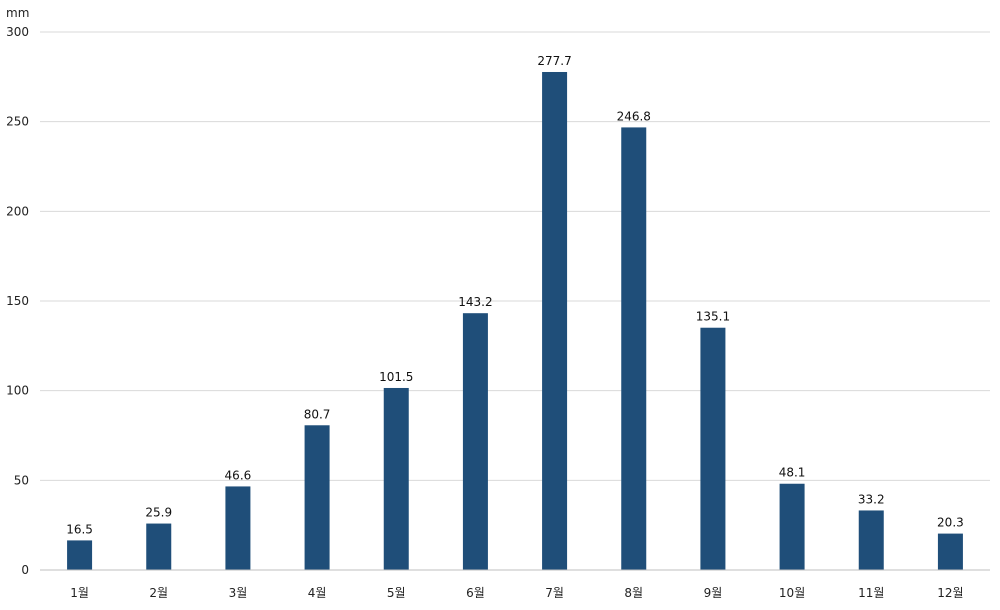  I want to click on y-tick-label: 300, so click(17, 32).